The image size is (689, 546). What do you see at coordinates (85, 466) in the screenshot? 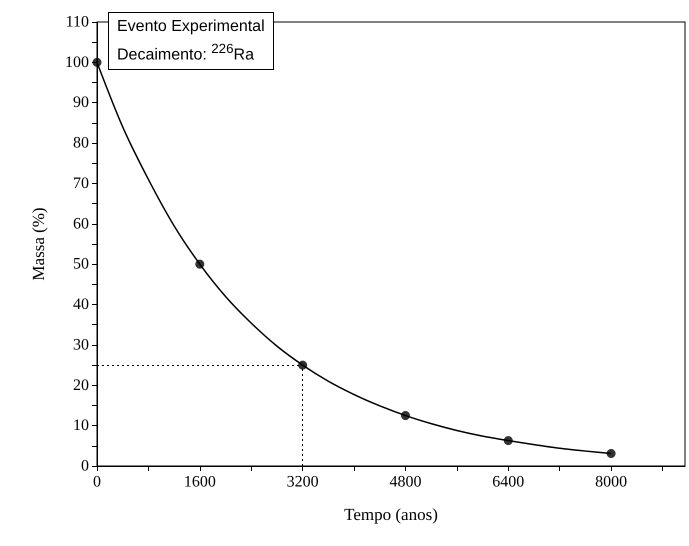
I see `y-tick-label: 0` at bounding box center [85, 466].